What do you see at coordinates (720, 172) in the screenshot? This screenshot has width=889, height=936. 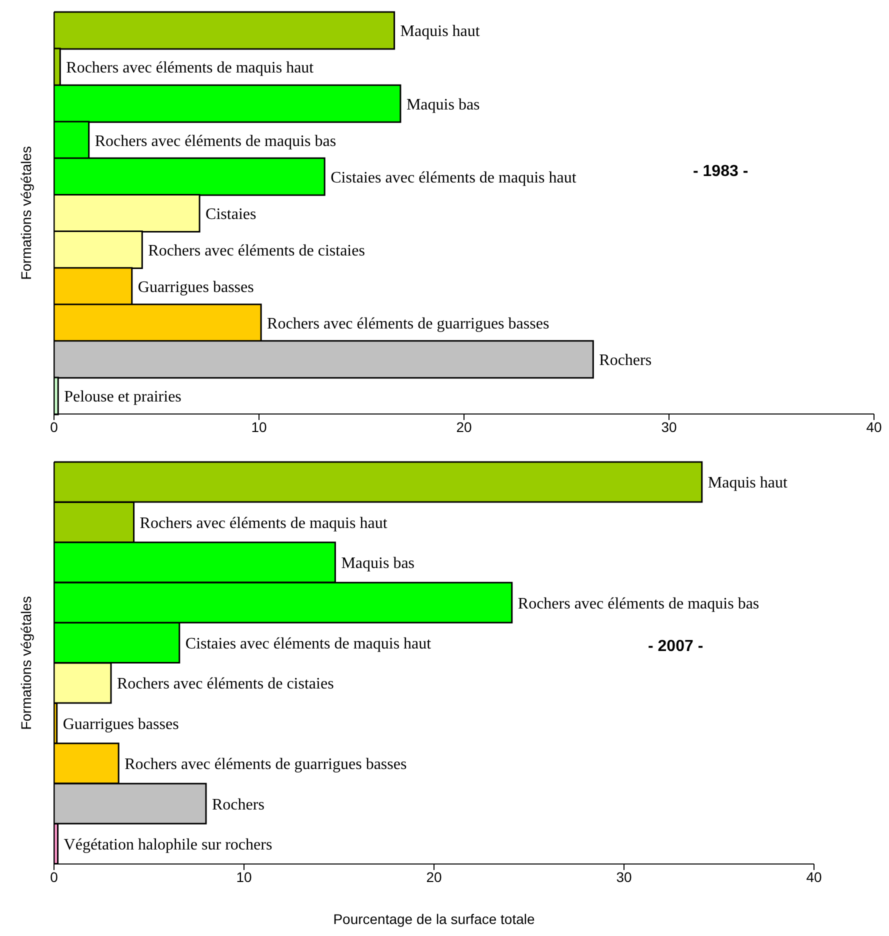 I see `annotation: - 1983 -` at bounding box center [720, 172].